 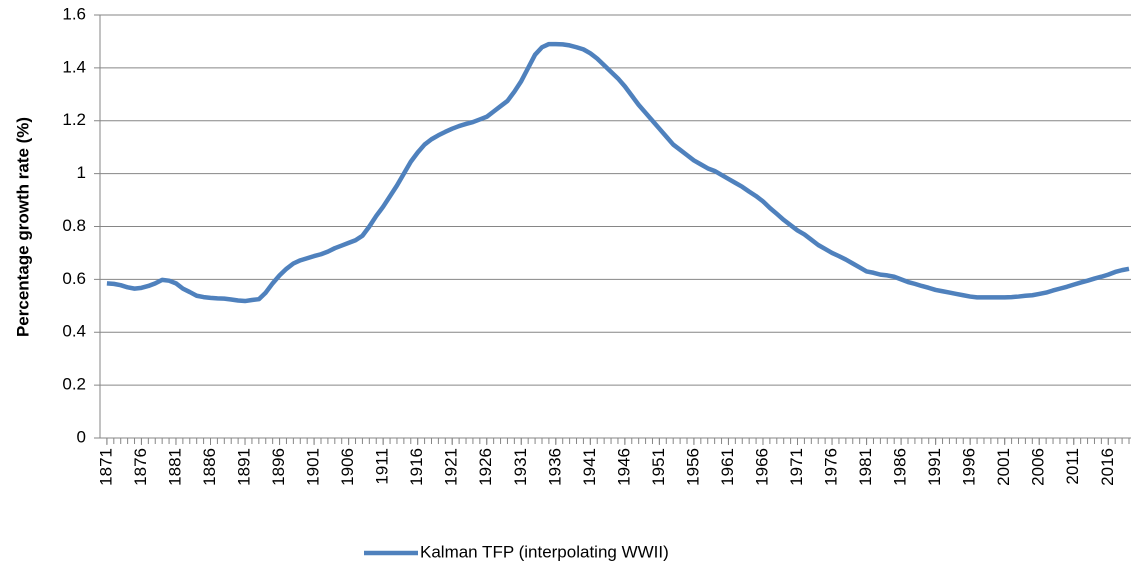 I want to click on x-tick-label: 1931, so click(x=520, y=467).